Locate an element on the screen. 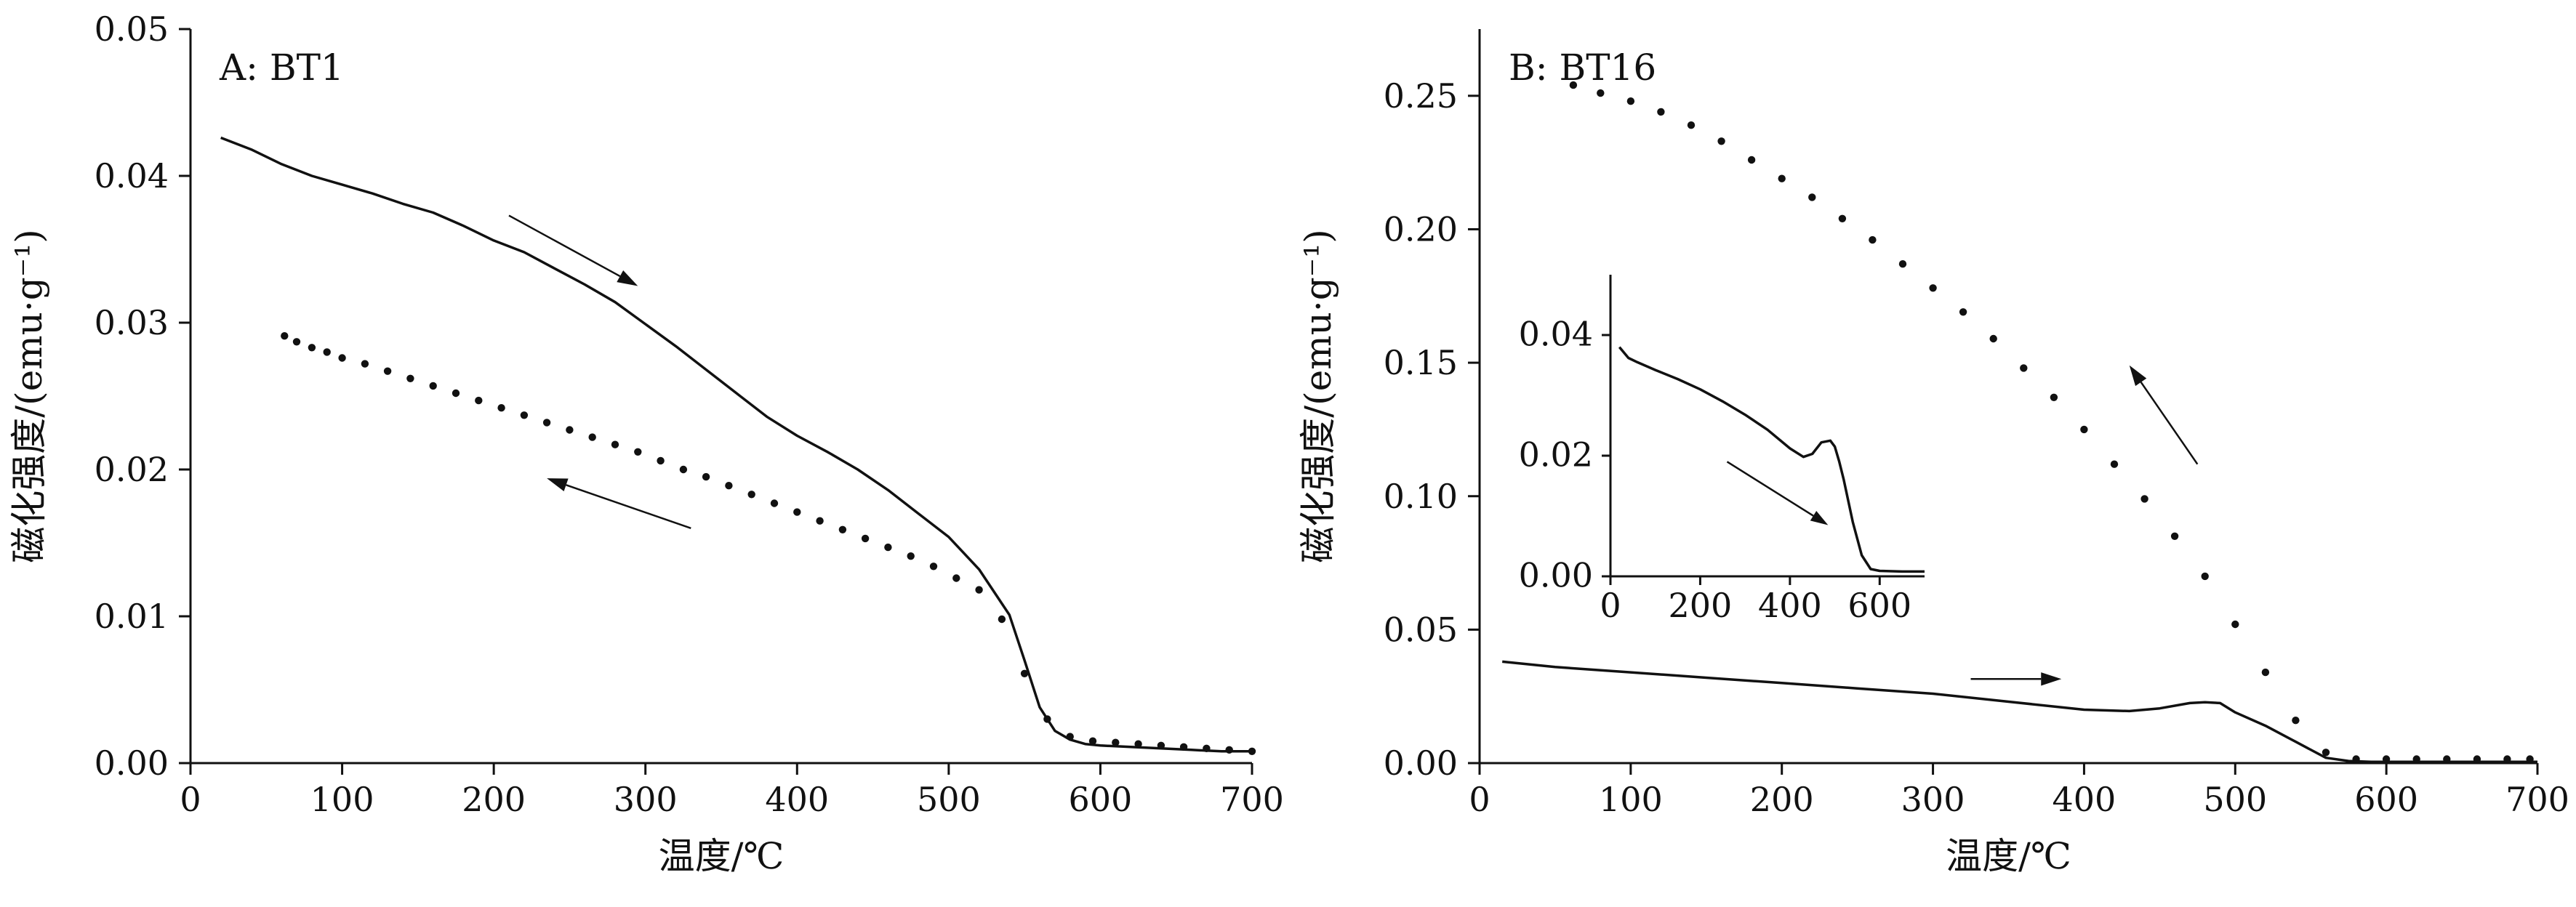 The height and width of the screenshot is (907, 2576). panel-a-y-tick-label: 0.01 is located at coordinates (132, 616).